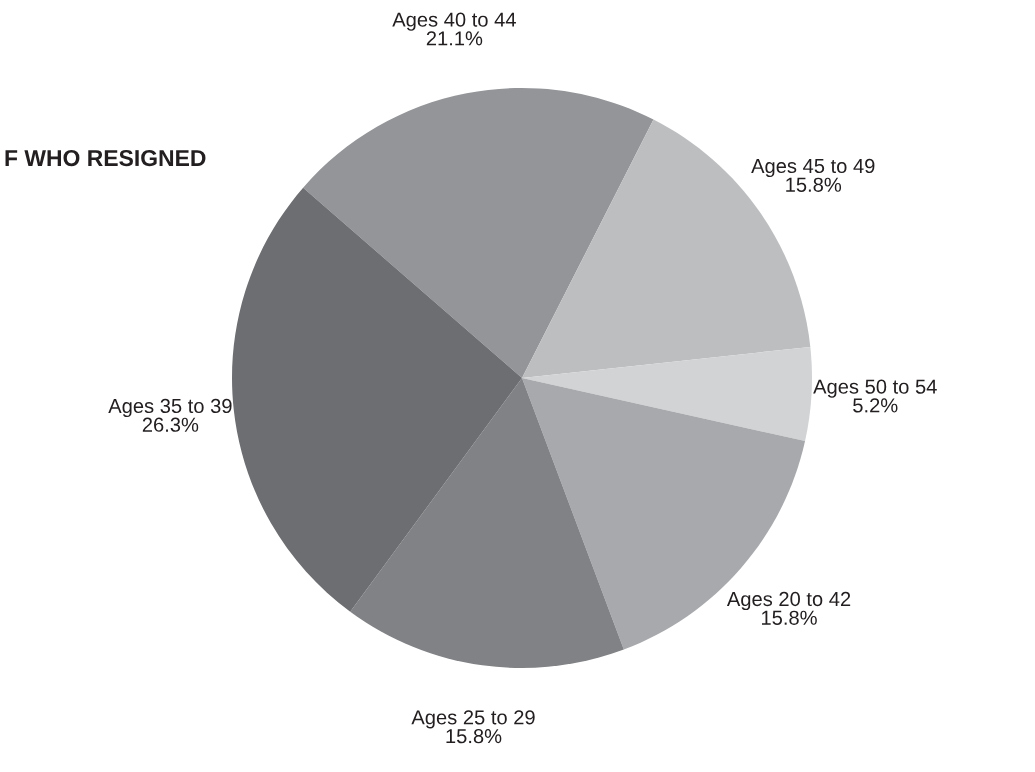  What do you see at coordinates (170, 424) in the screenshot?
I see `data-label: 26.3%` at bounding box center [170, 424].